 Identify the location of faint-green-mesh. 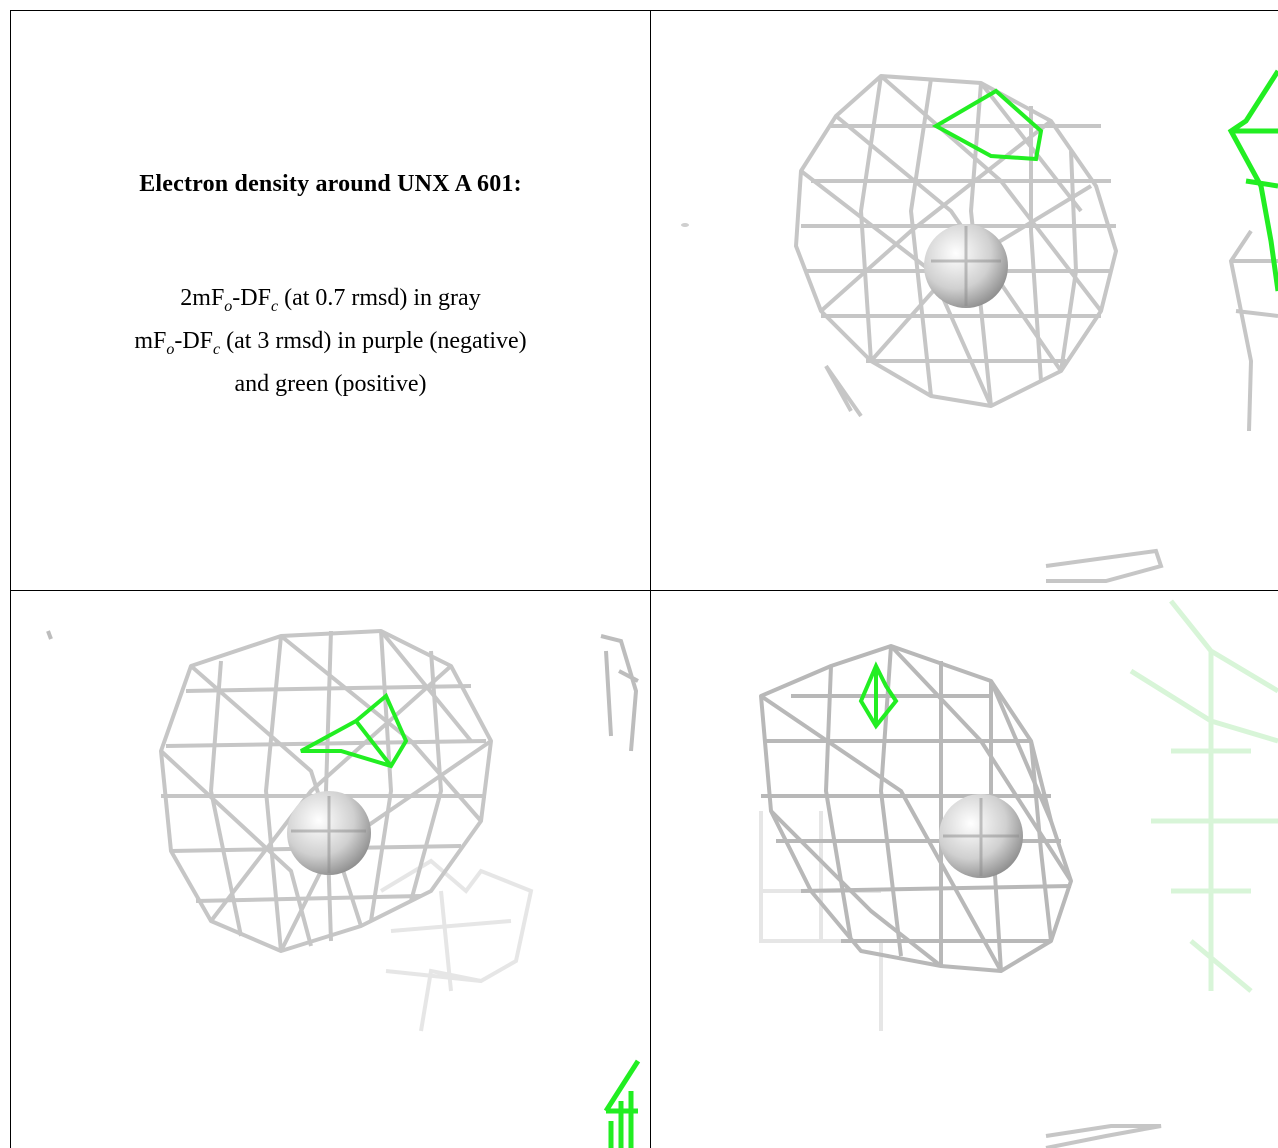
(1203, 796).